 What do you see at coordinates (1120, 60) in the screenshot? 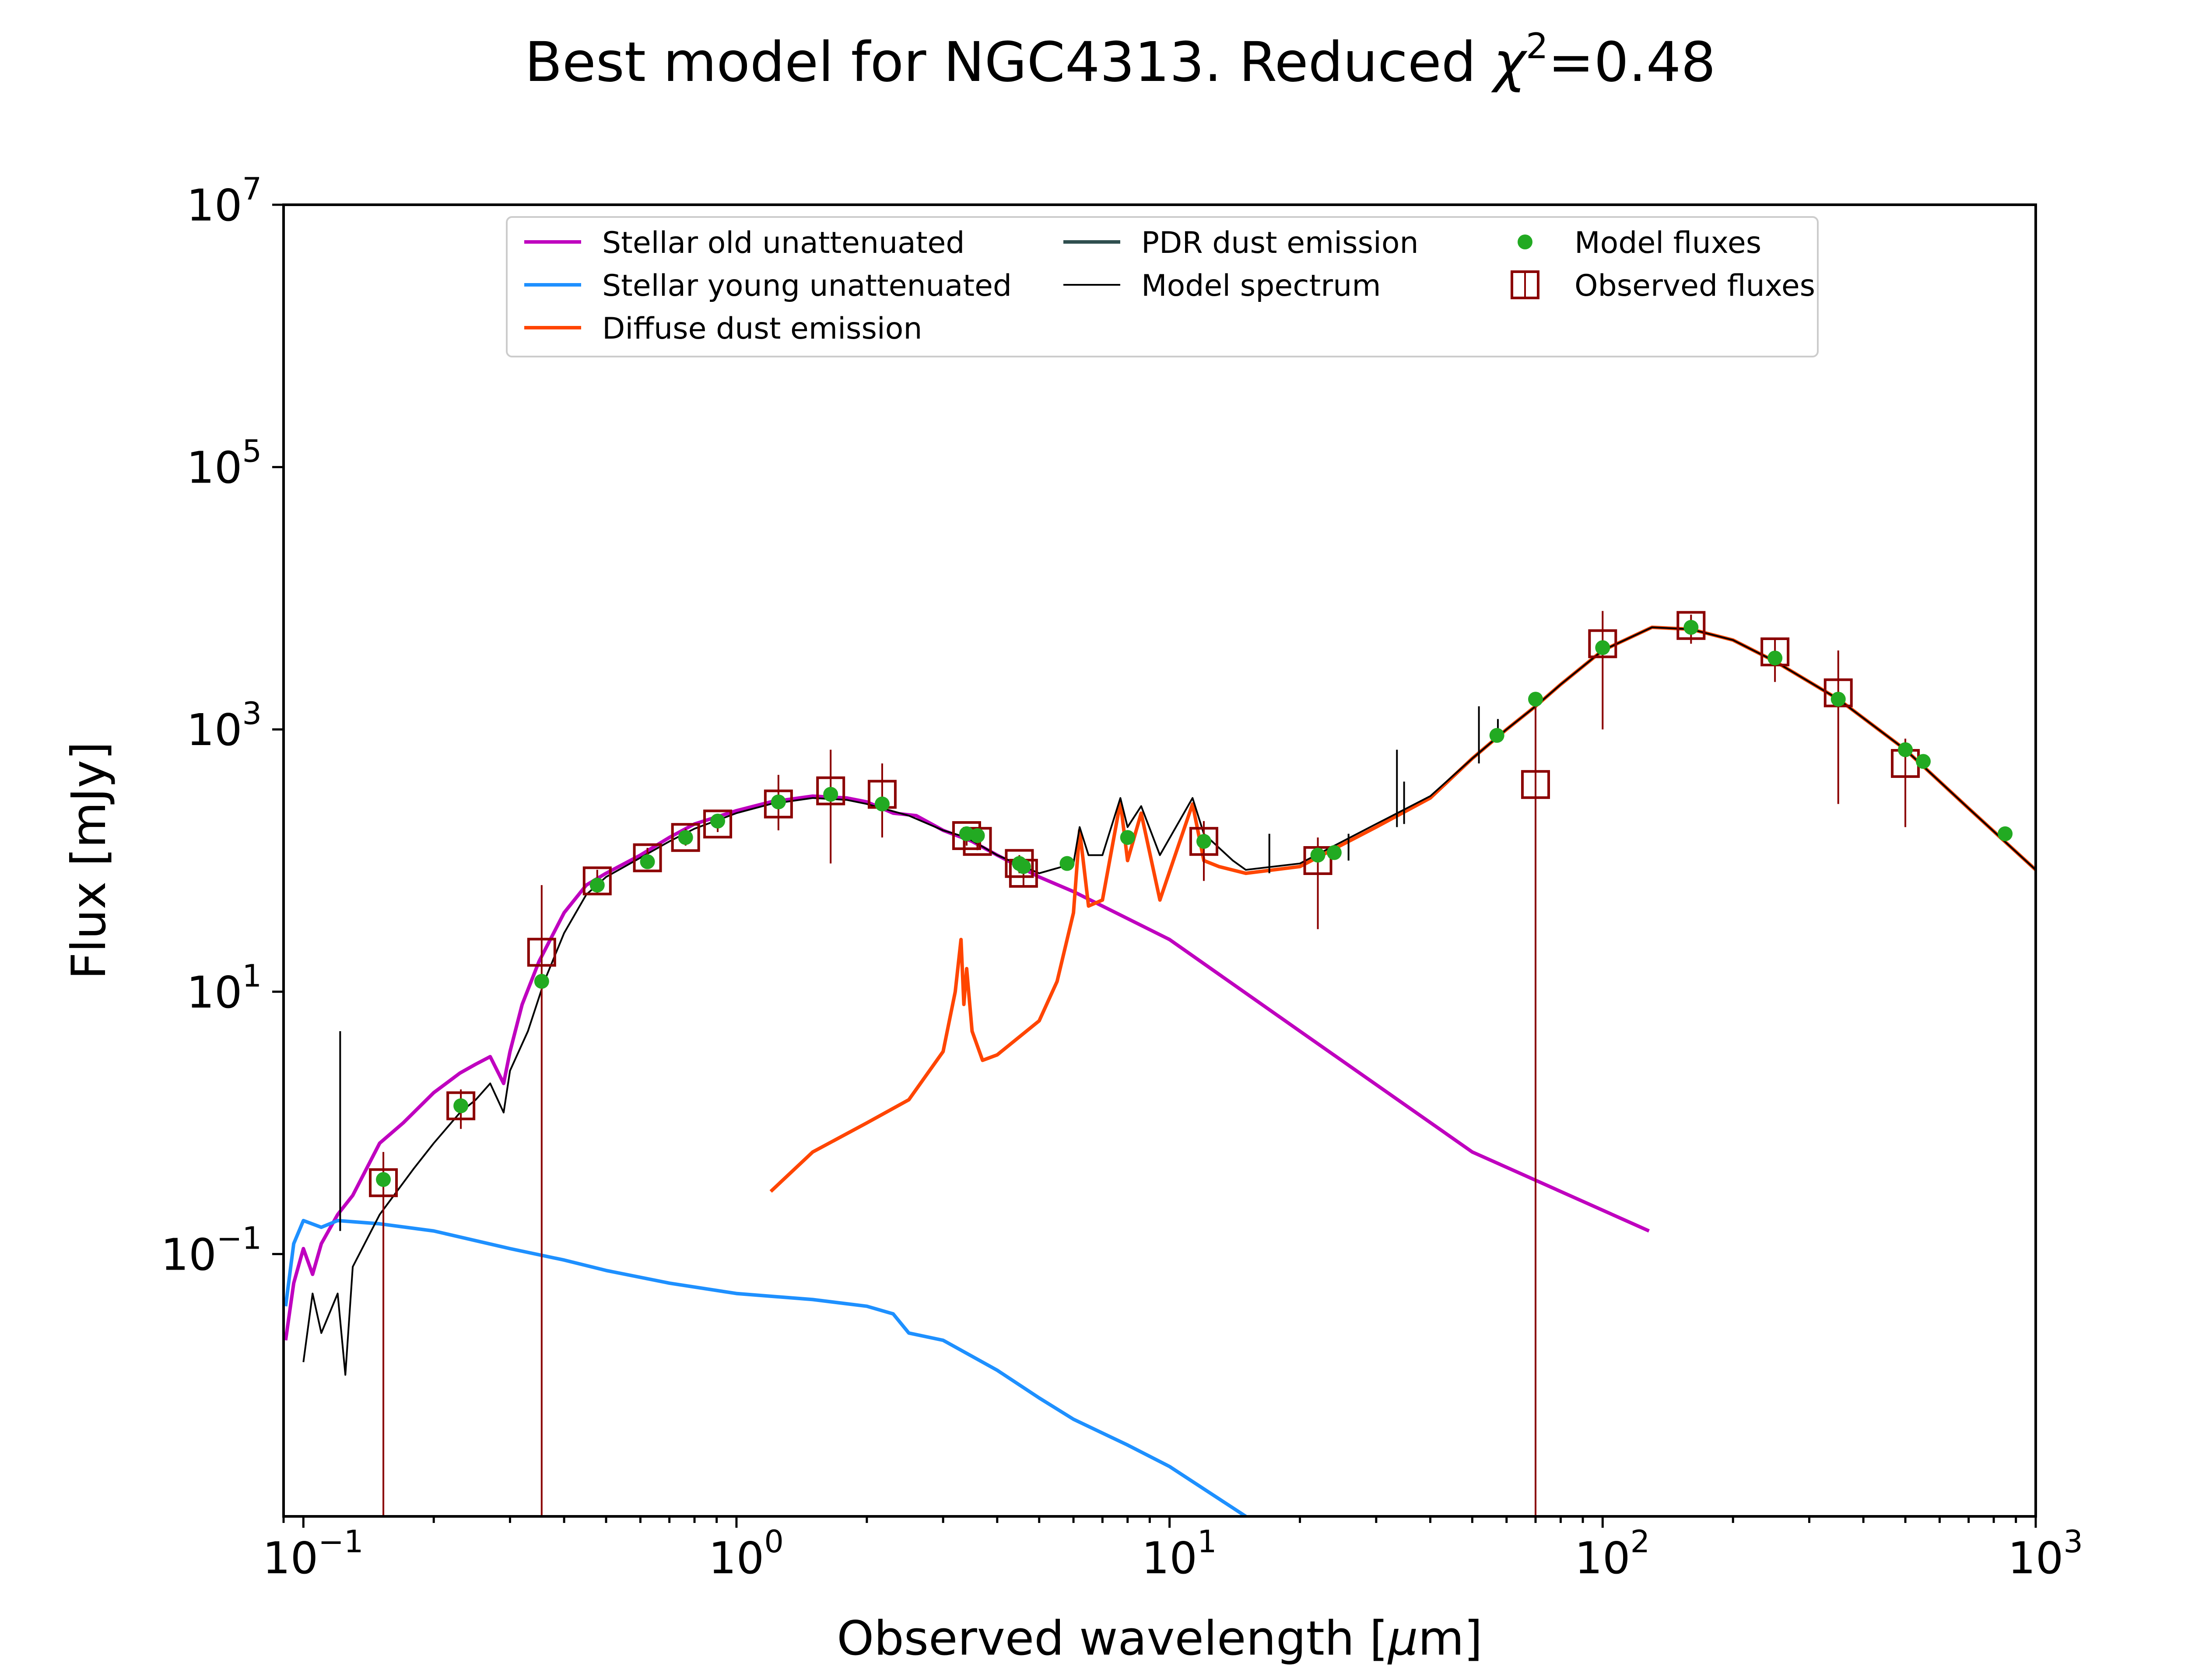
I see `chart-title: Best model for NGC4313. Reduced χ2=0.48` at bounding box center [1120, 60].